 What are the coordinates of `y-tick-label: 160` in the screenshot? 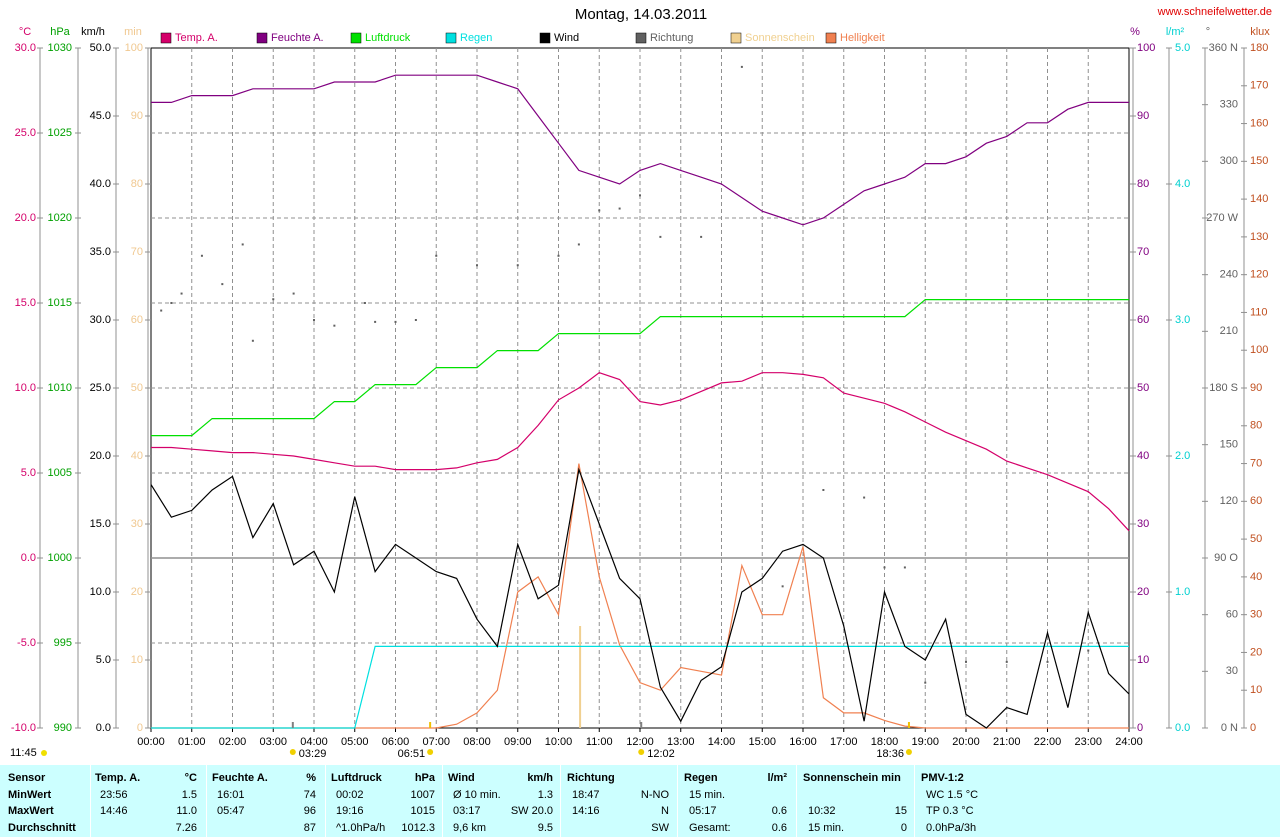 It's located at (1259, 123).